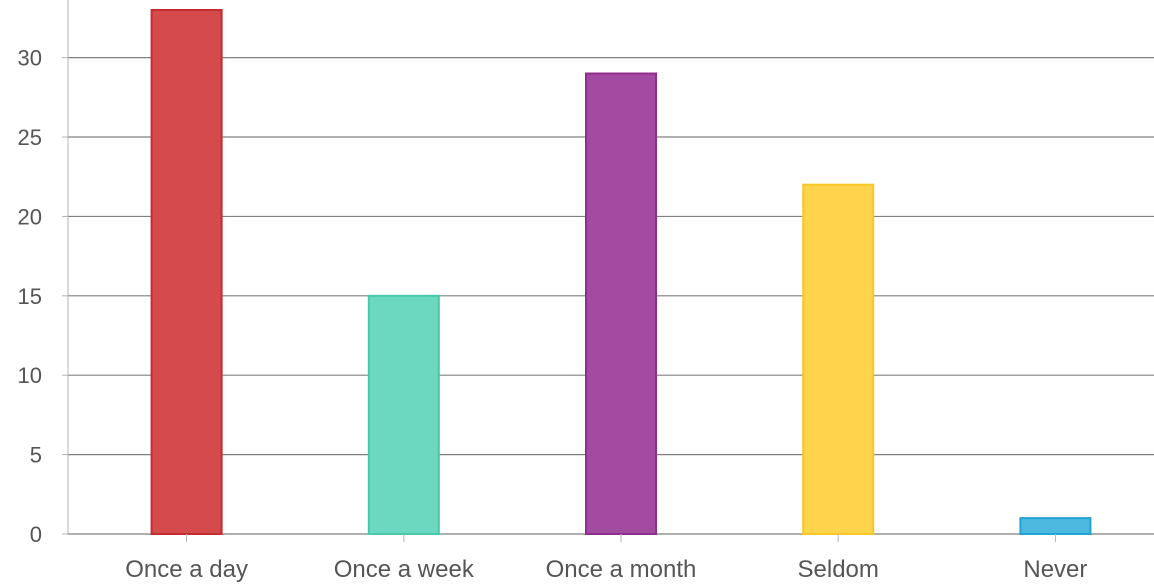  What do you see at coordinates (36, 455) in the screenshot?
I see `y-tick-label: 5` at bounding box center [36, 455].